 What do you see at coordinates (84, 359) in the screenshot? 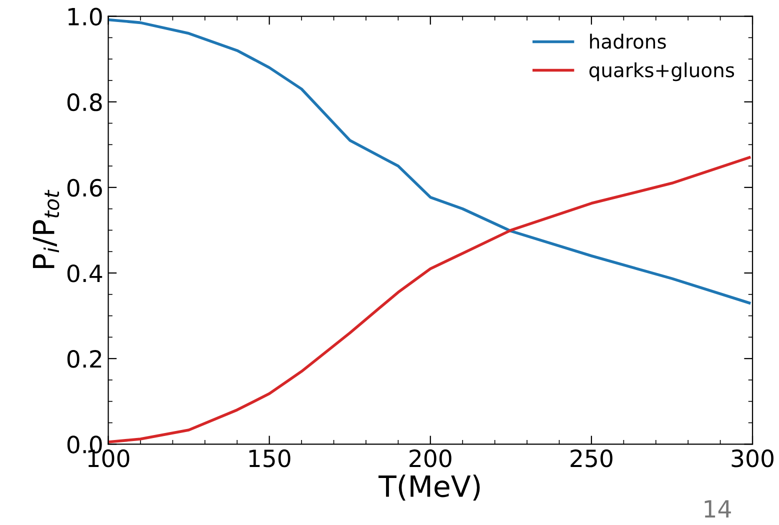
I see `y-tick-label: 0.2` at bounding box center [84, 359].